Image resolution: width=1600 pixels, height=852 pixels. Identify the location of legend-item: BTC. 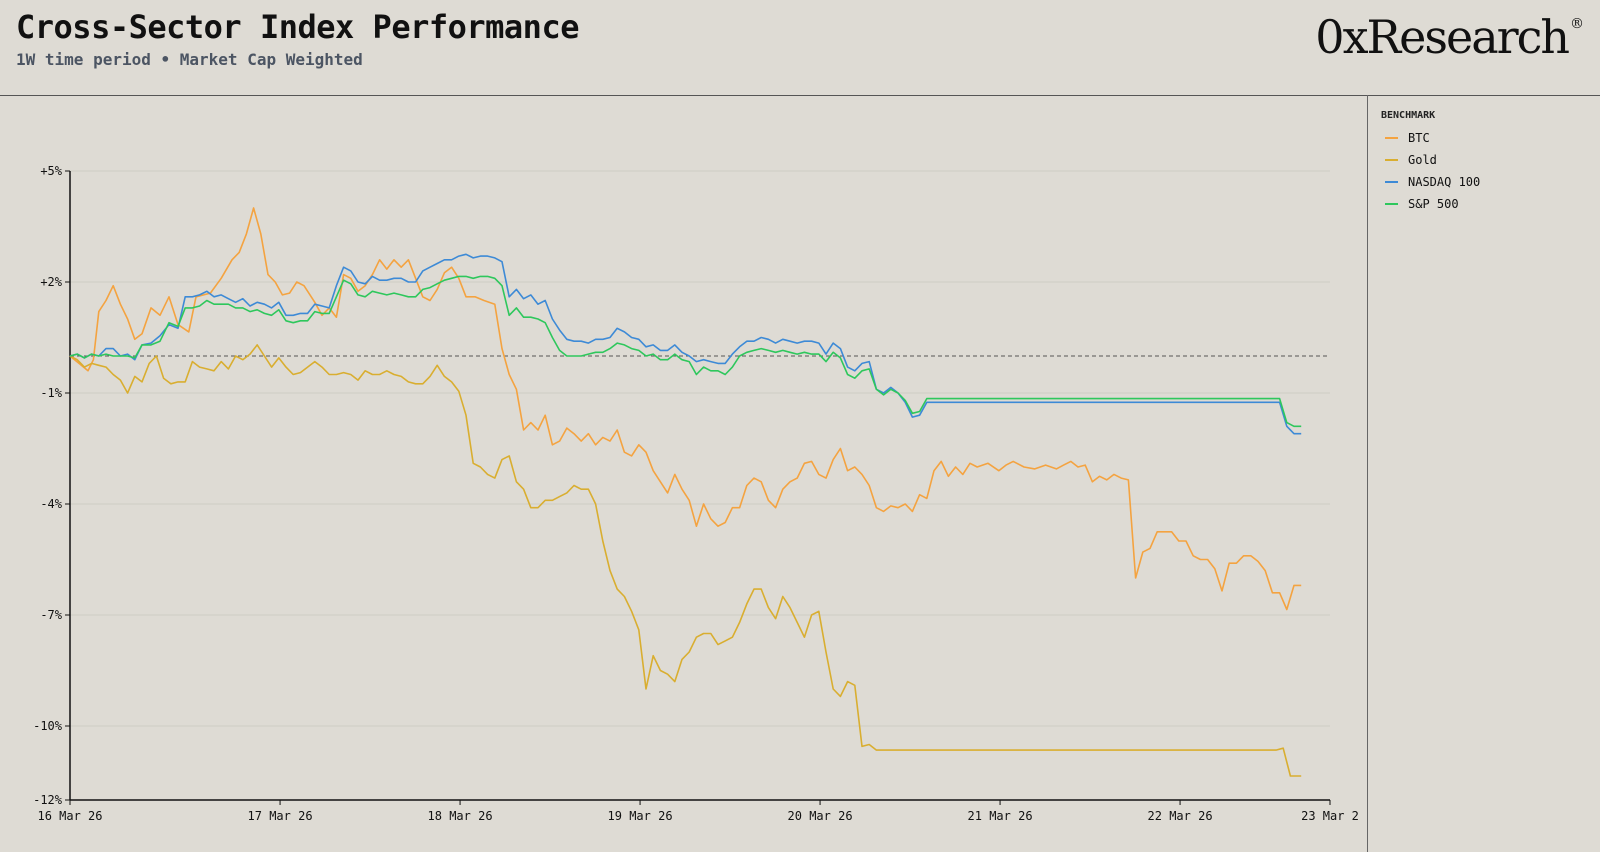
(1430, 138).